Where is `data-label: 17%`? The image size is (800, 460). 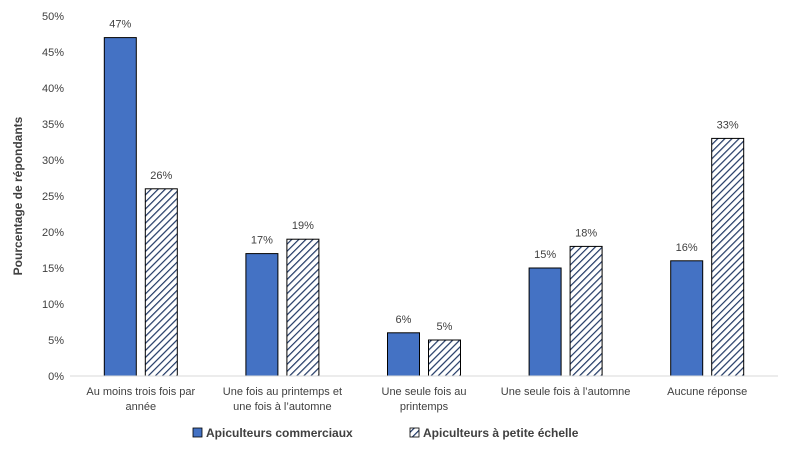 data-label: 17% is located at coordinates (262, 241).